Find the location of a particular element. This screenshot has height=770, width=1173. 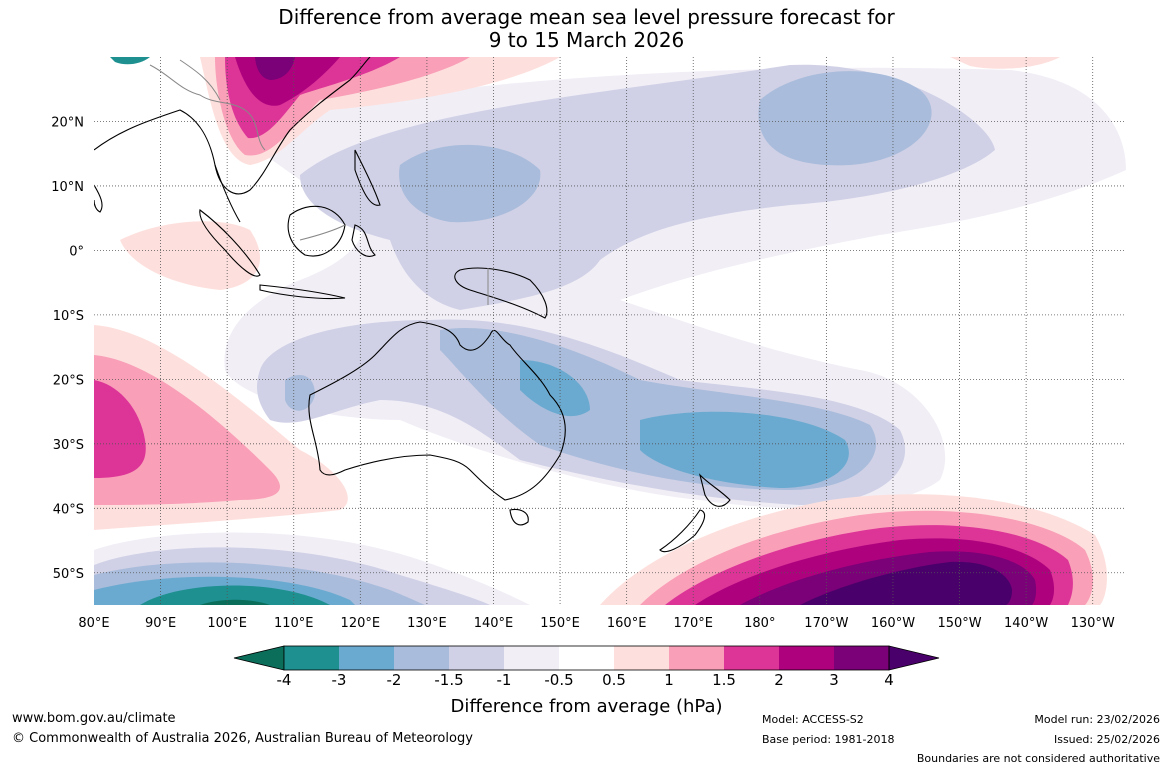

colorbar-tick-label: 2 is located at coordinates (779, 680).